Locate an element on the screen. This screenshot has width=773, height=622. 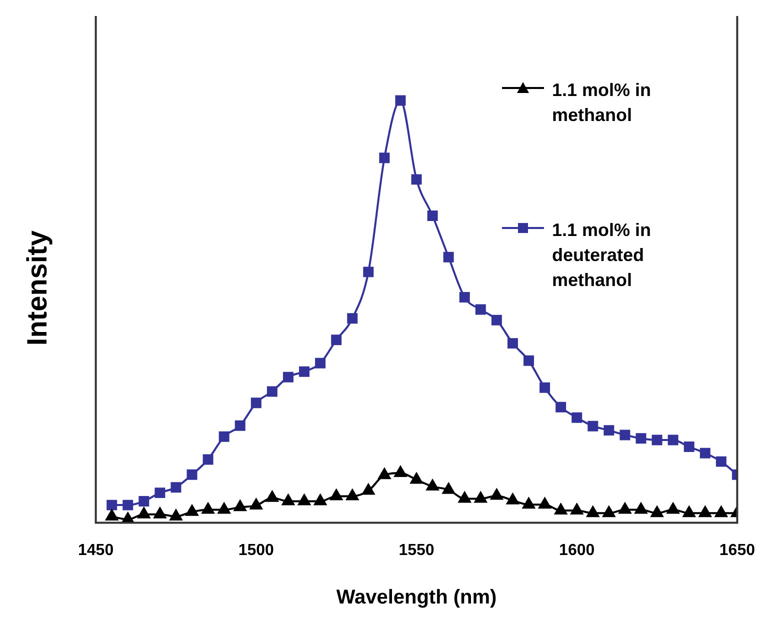
legend-label: 1.1 mol% in deuterated methanol is located at coordinates (602, 255).